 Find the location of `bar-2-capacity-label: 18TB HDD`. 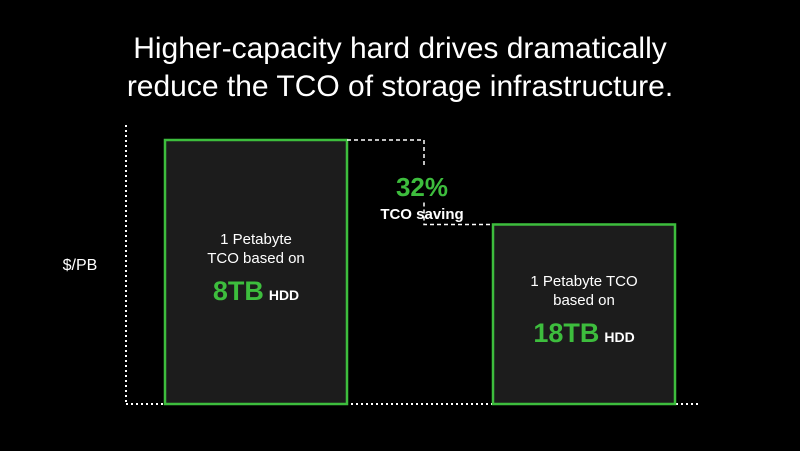

bar-2-capacity-label: 18TB HDD is located at coordinates (583, 333).